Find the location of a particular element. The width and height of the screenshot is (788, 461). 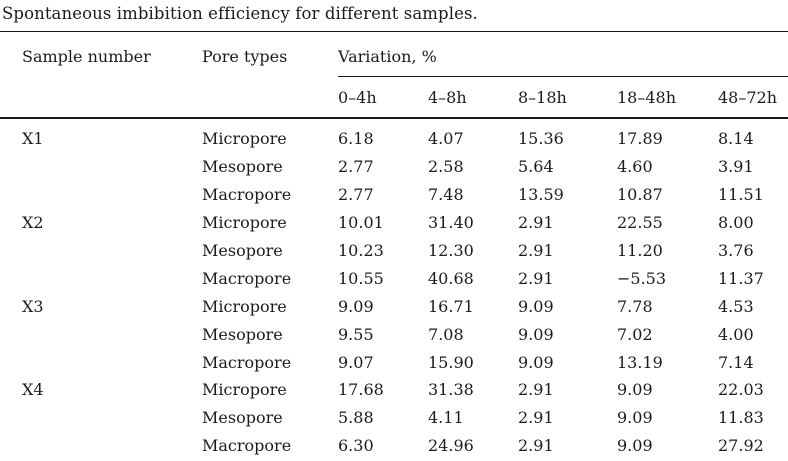

variation-value-cell: 4.53 is located at coordinates (736, 306).